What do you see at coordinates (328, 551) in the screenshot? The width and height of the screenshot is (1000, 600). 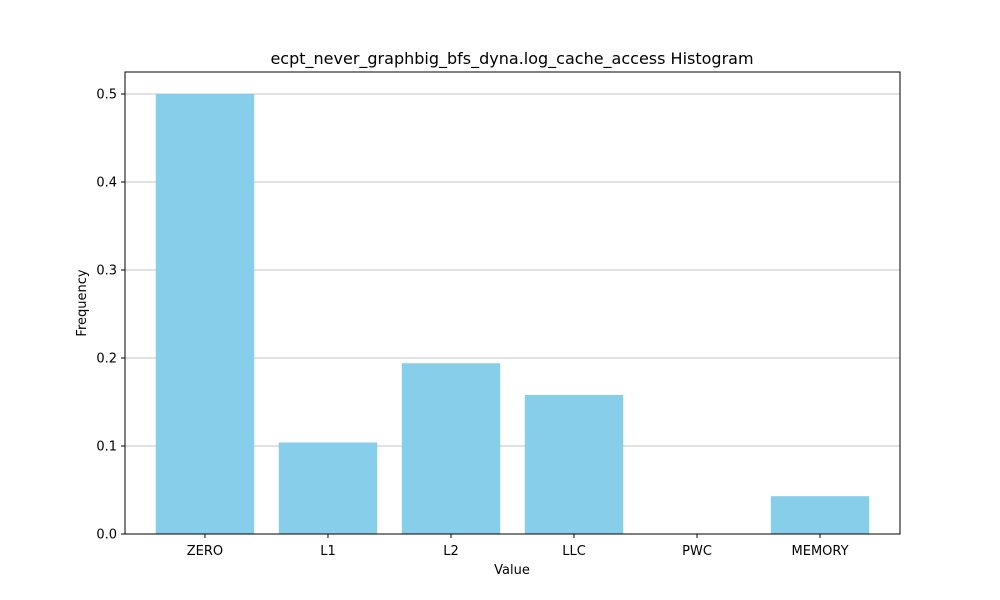 I see `x-tick-label: L1` at bounding box center [328, 551].